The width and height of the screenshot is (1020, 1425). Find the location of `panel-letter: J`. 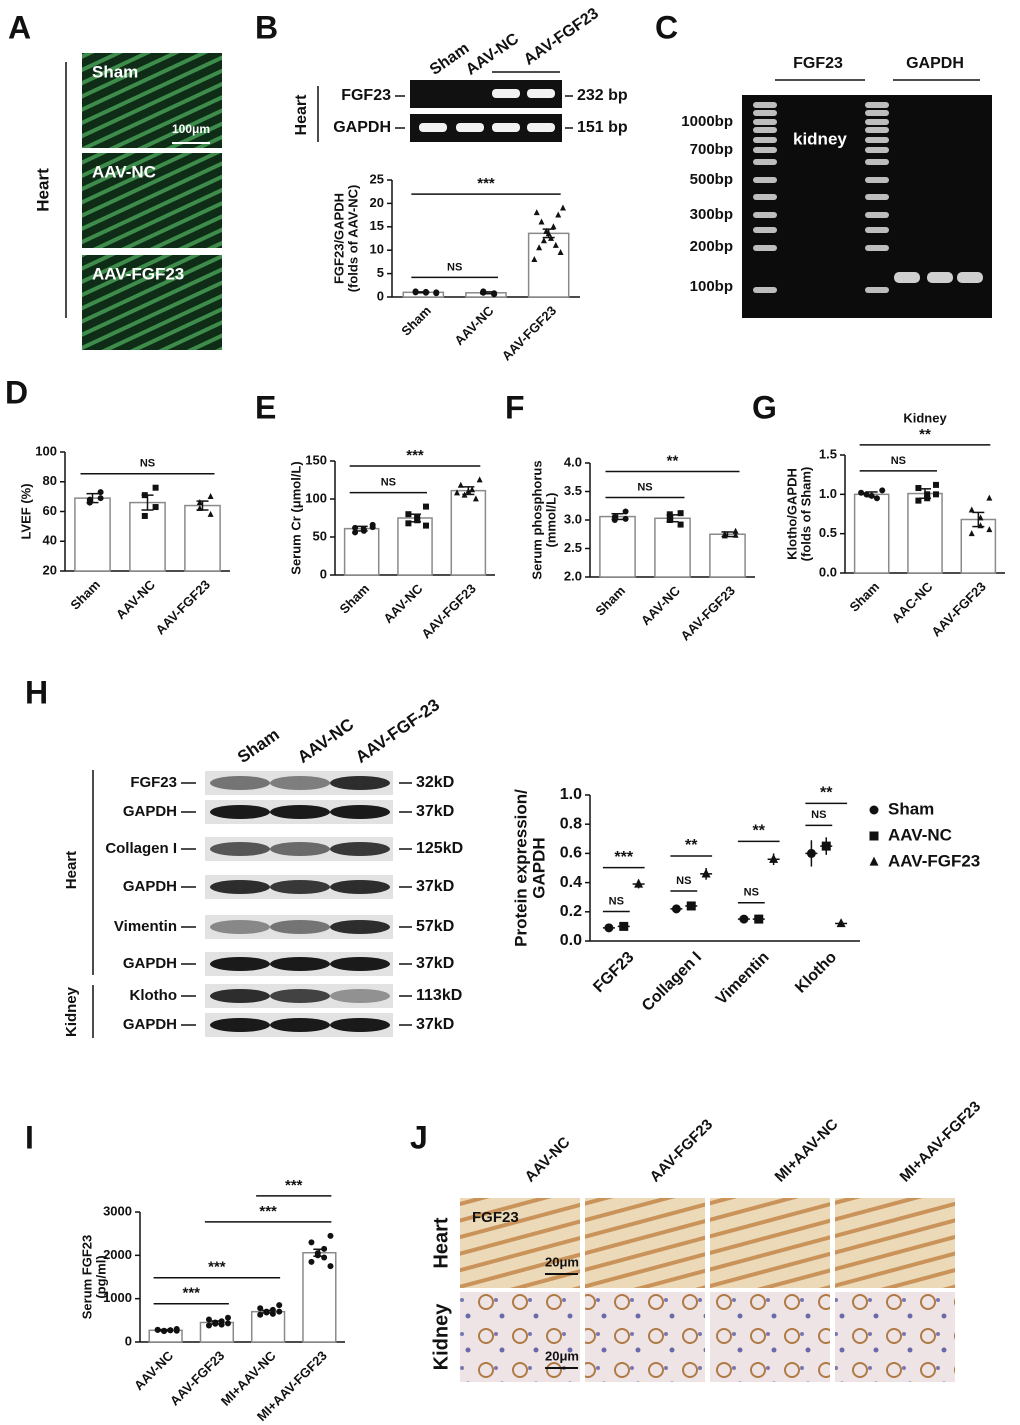

panel-letter: J is located at coordinates (419, 1137).